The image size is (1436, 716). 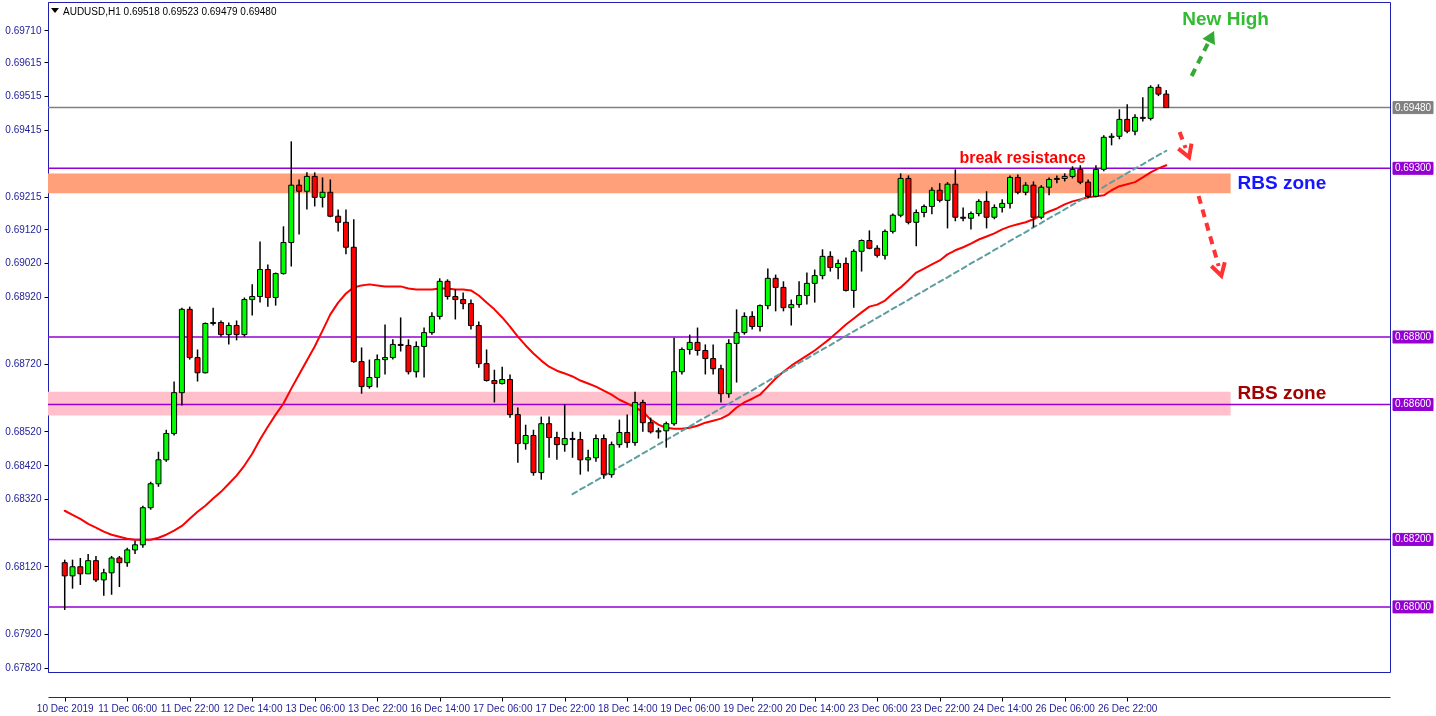 I want to click on y-tick-label: 0.69120, so click(x=23, y=229).